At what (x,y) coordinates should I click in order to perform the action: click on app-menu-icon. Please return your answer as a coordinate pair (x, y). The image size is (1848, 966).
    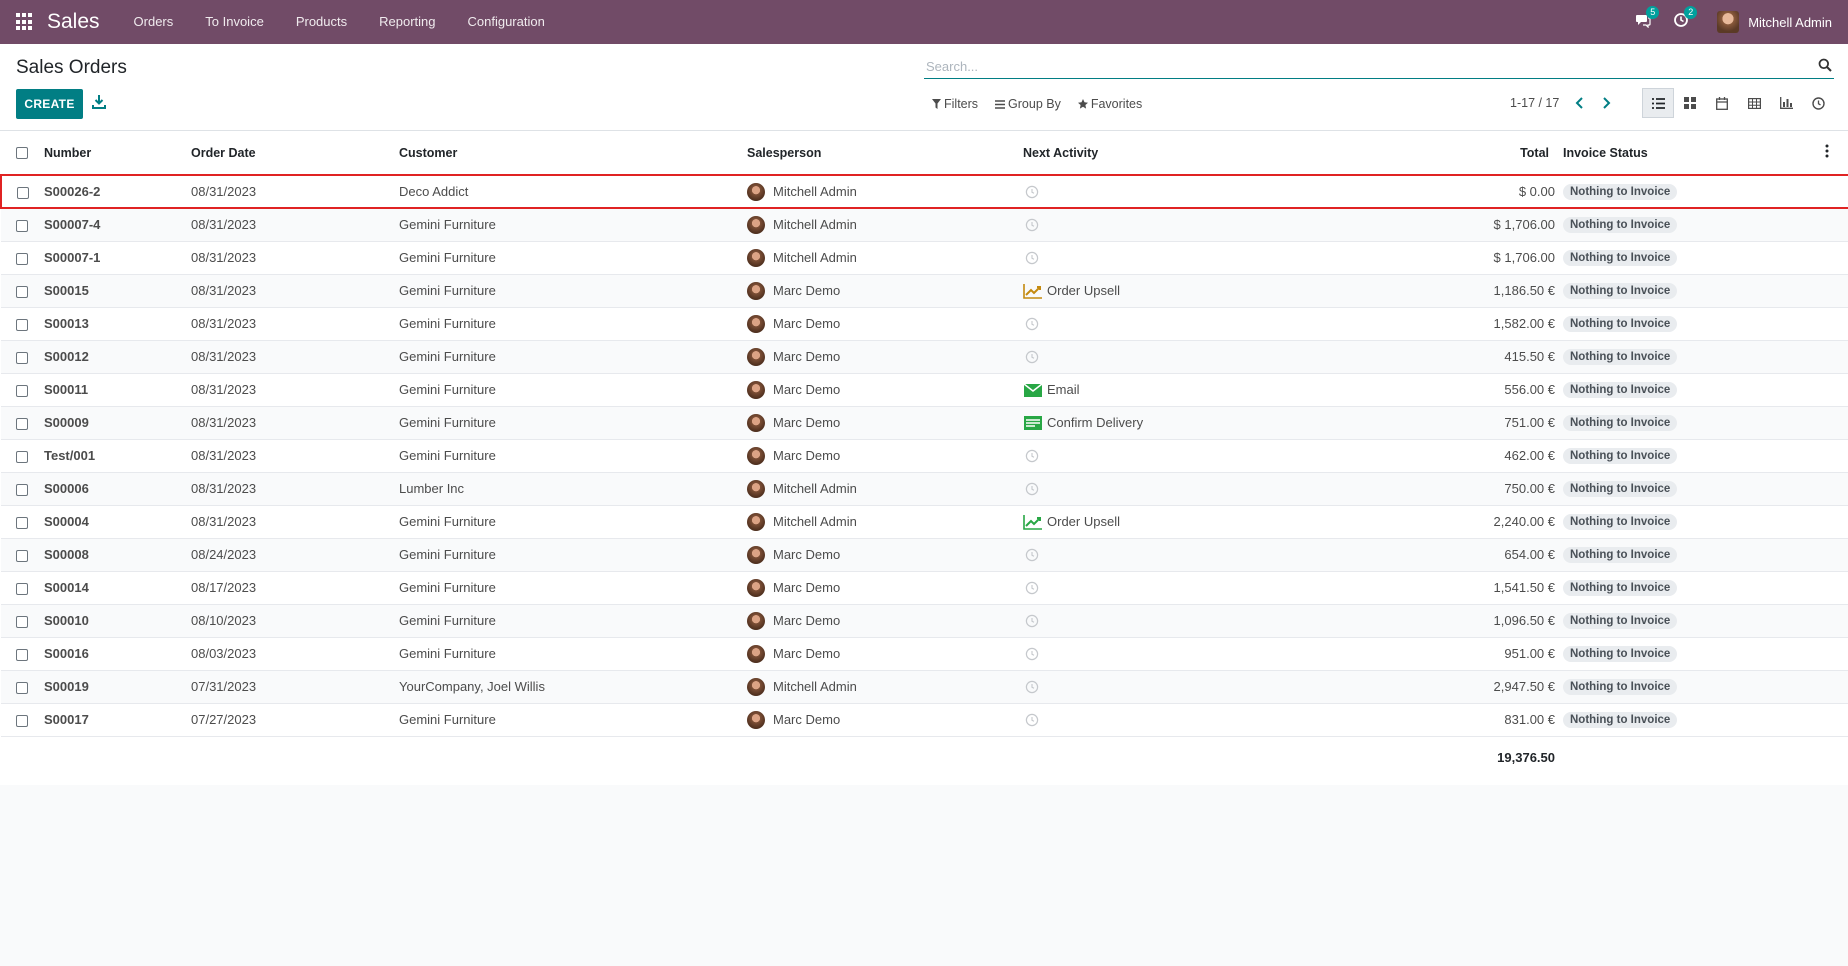
    Looking at the image, I should click on (25, 22).